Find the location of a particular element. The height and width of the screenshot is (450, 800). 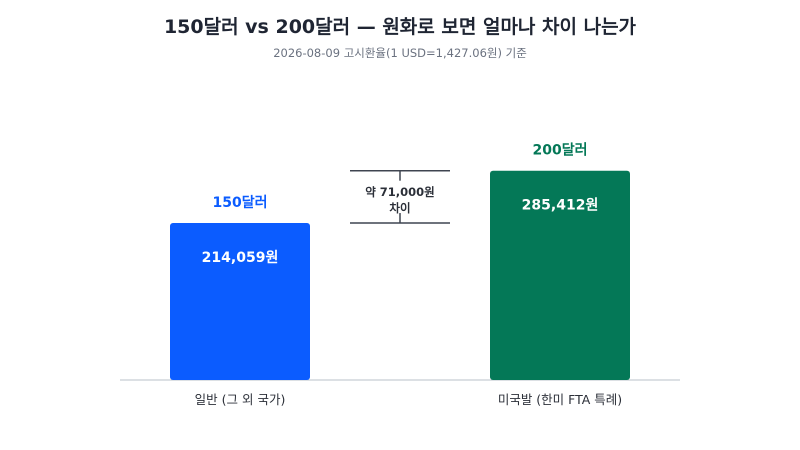

bar-value-label-150: 214,059원 is located at coordinates (240, 258).